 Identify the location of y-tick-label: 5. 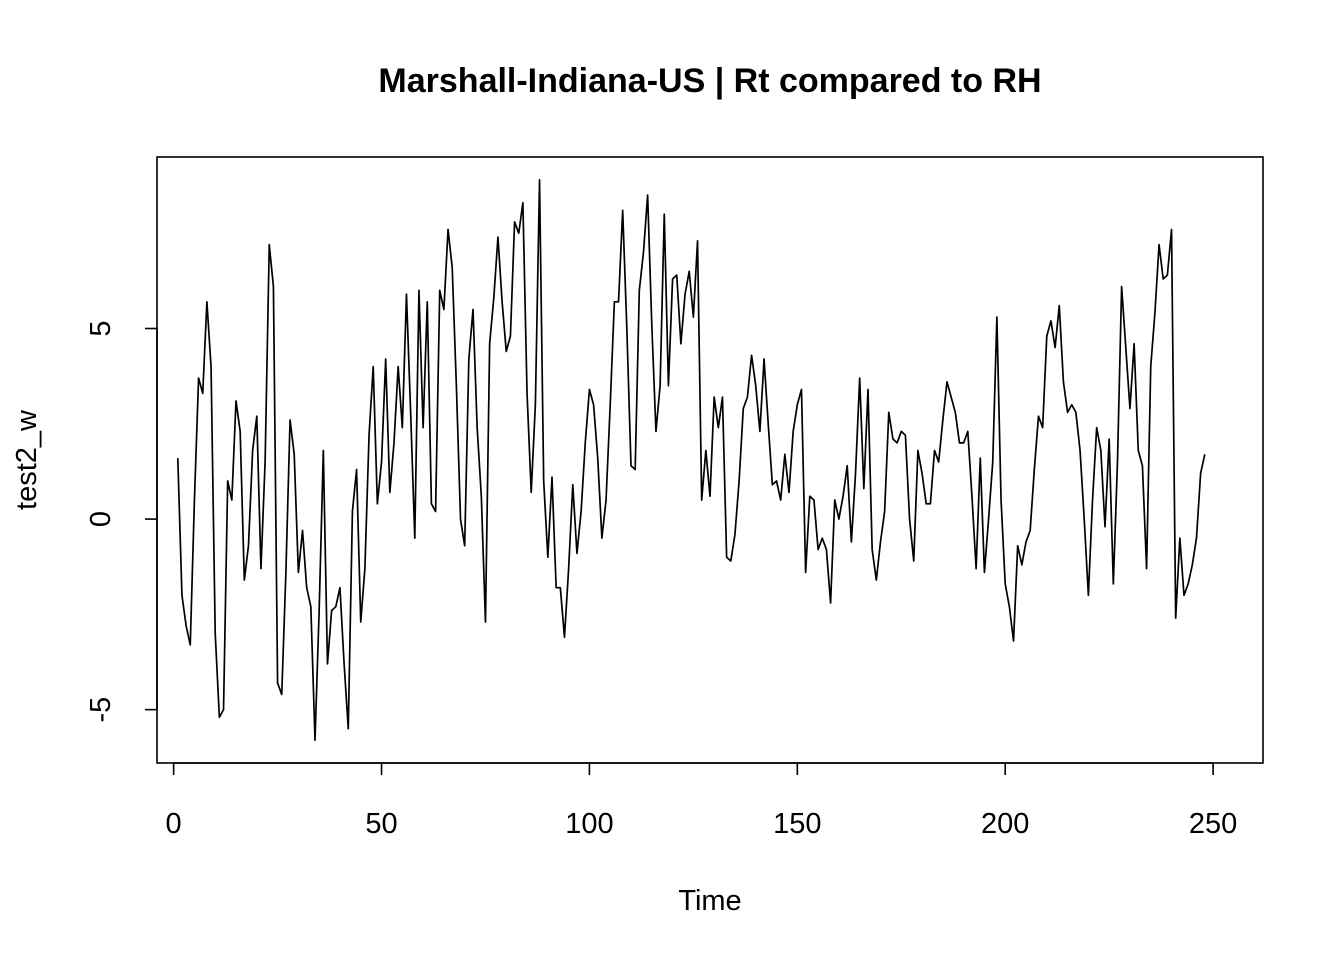
(101, 328).